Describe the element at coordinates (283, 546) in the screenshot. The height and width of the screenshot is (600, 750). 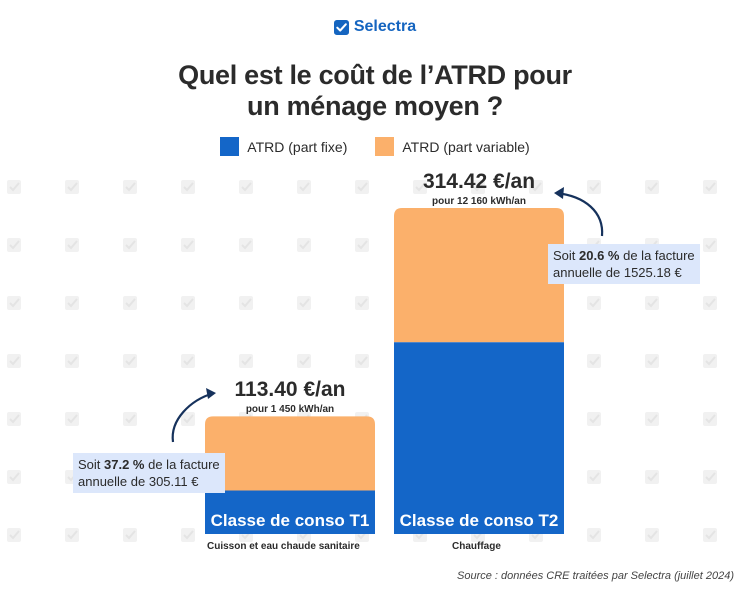
I see `category-description-t1: Cuisson et eau chaude sanitaire` at that location.